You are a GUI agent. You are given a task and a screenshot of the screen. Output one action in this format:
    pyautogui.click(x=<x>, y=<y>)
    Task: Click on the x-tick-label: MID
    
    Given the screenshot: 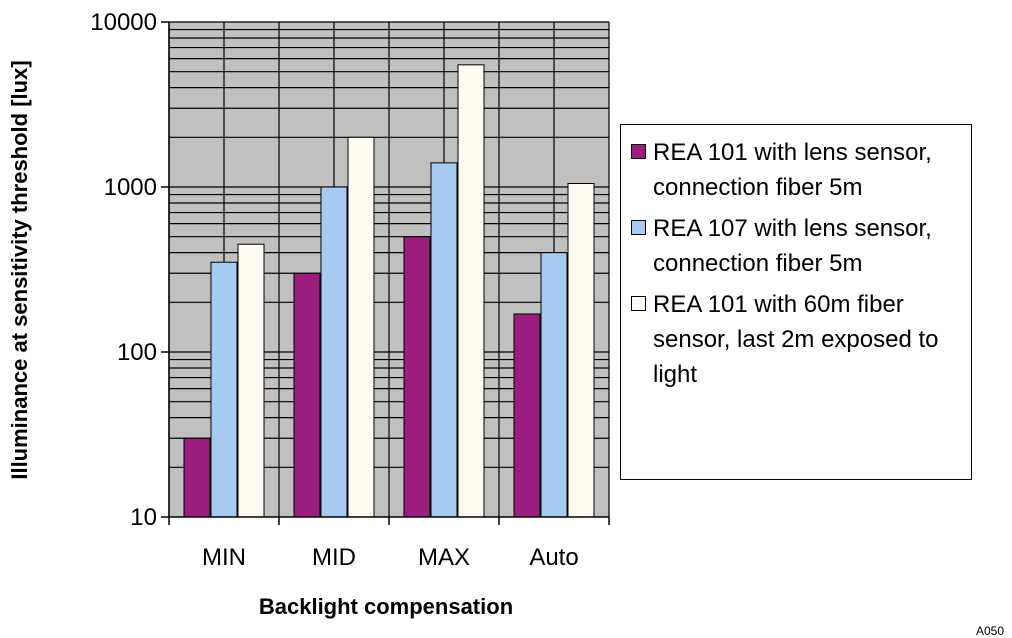 What is the action you would take?
    pyautogui.click(x=334, y=557)
    